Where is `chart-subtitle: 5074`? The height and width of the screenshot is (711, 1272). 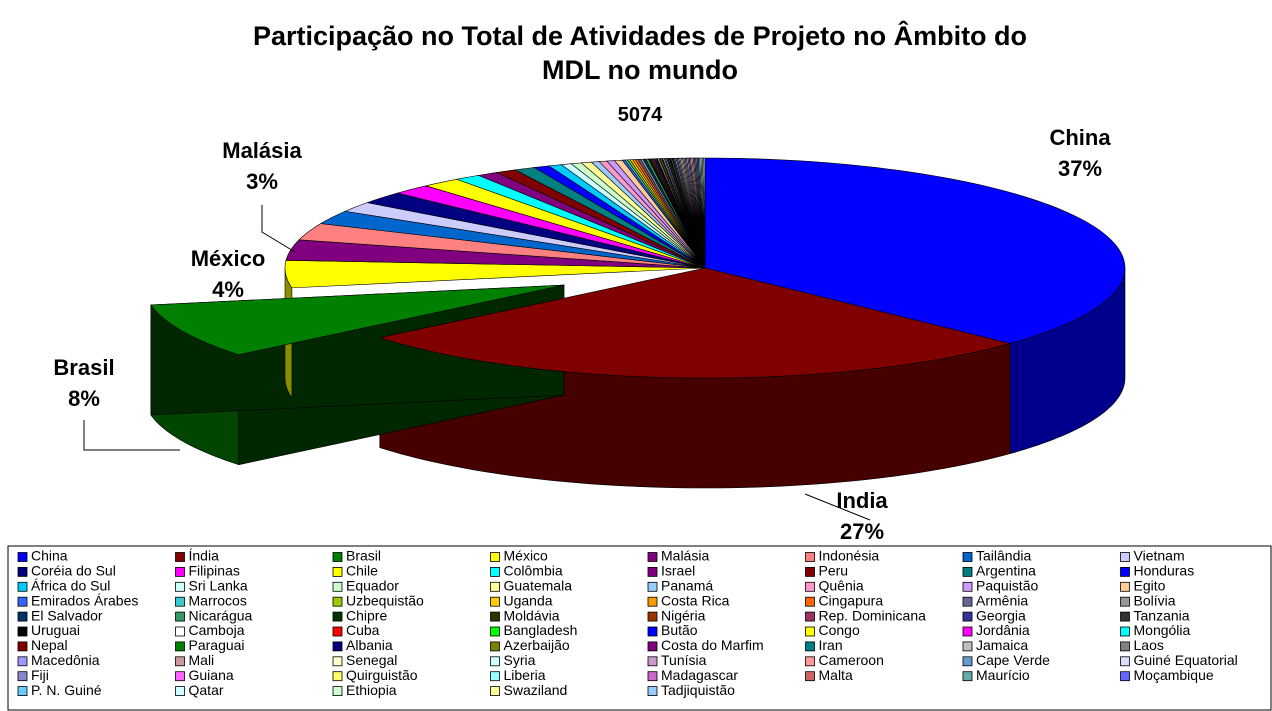
chart-subtitle: 5074 is located at coordinates (640, 115).